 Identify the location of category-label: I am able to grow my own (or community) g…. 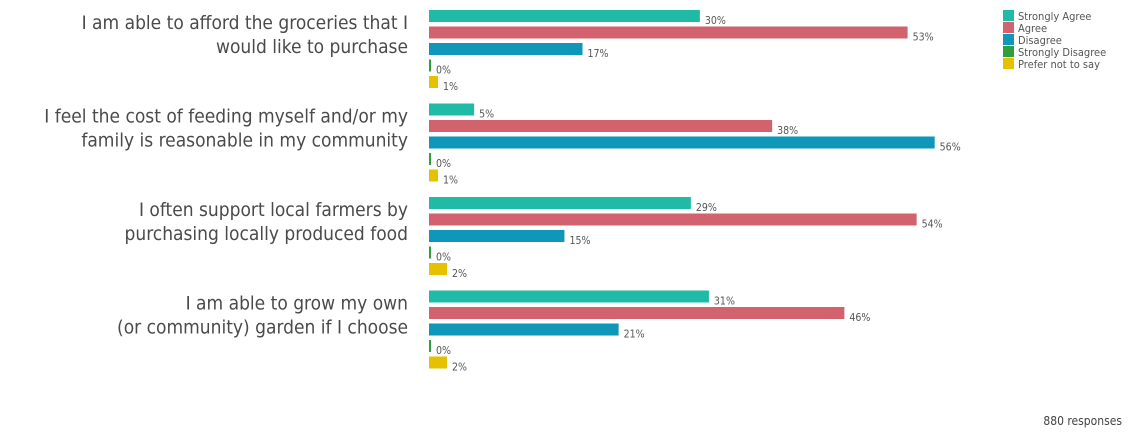
(262, 316).